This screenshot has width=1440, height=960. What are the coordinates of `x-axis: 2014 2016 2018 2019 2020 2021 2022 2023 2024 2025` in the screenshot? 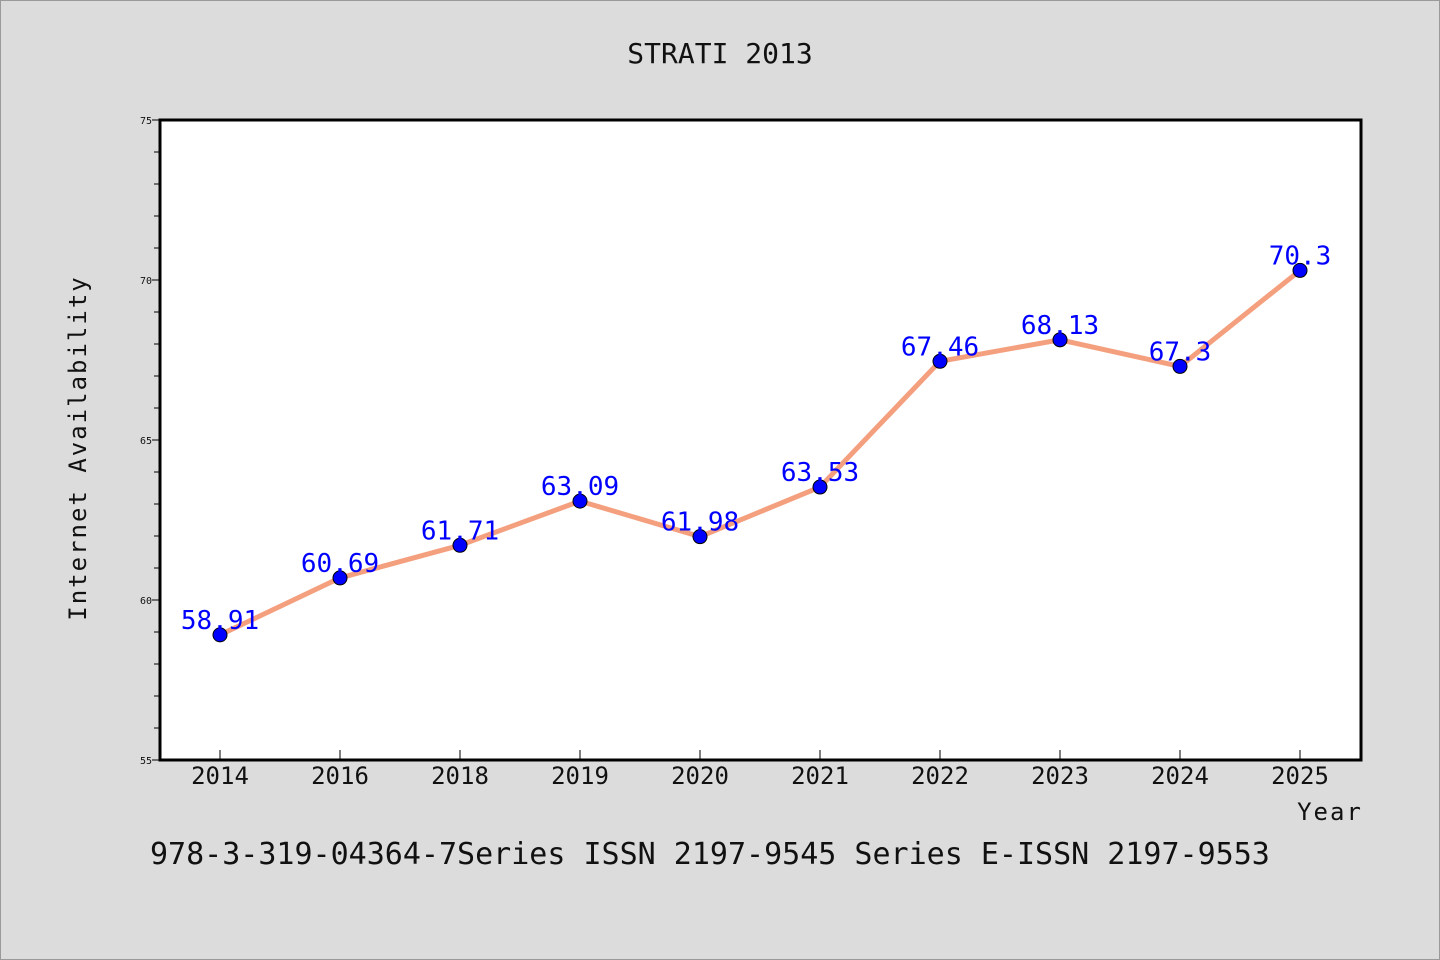 It's located at (760, 770).